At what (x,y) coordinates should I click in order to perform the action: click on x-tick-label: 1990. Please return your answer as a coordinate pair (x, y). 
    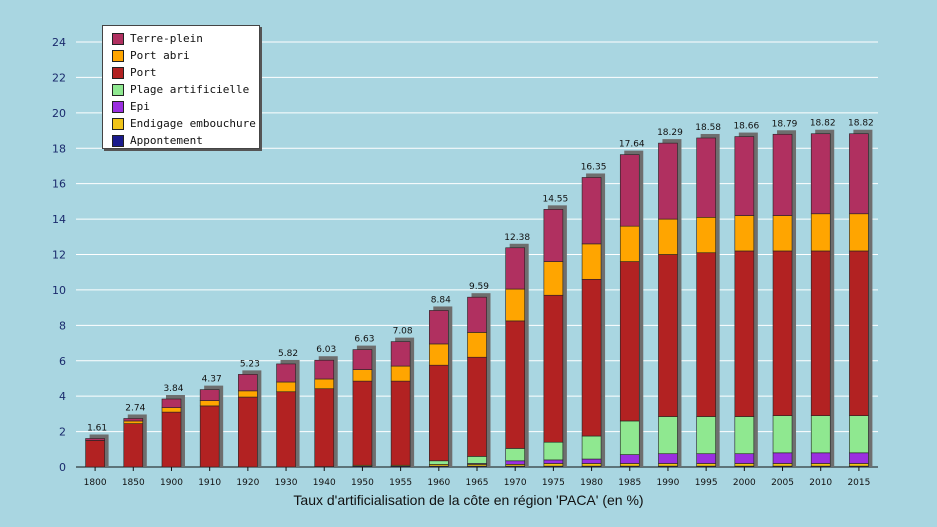
    Looking at the image, I should click on (667, 483).